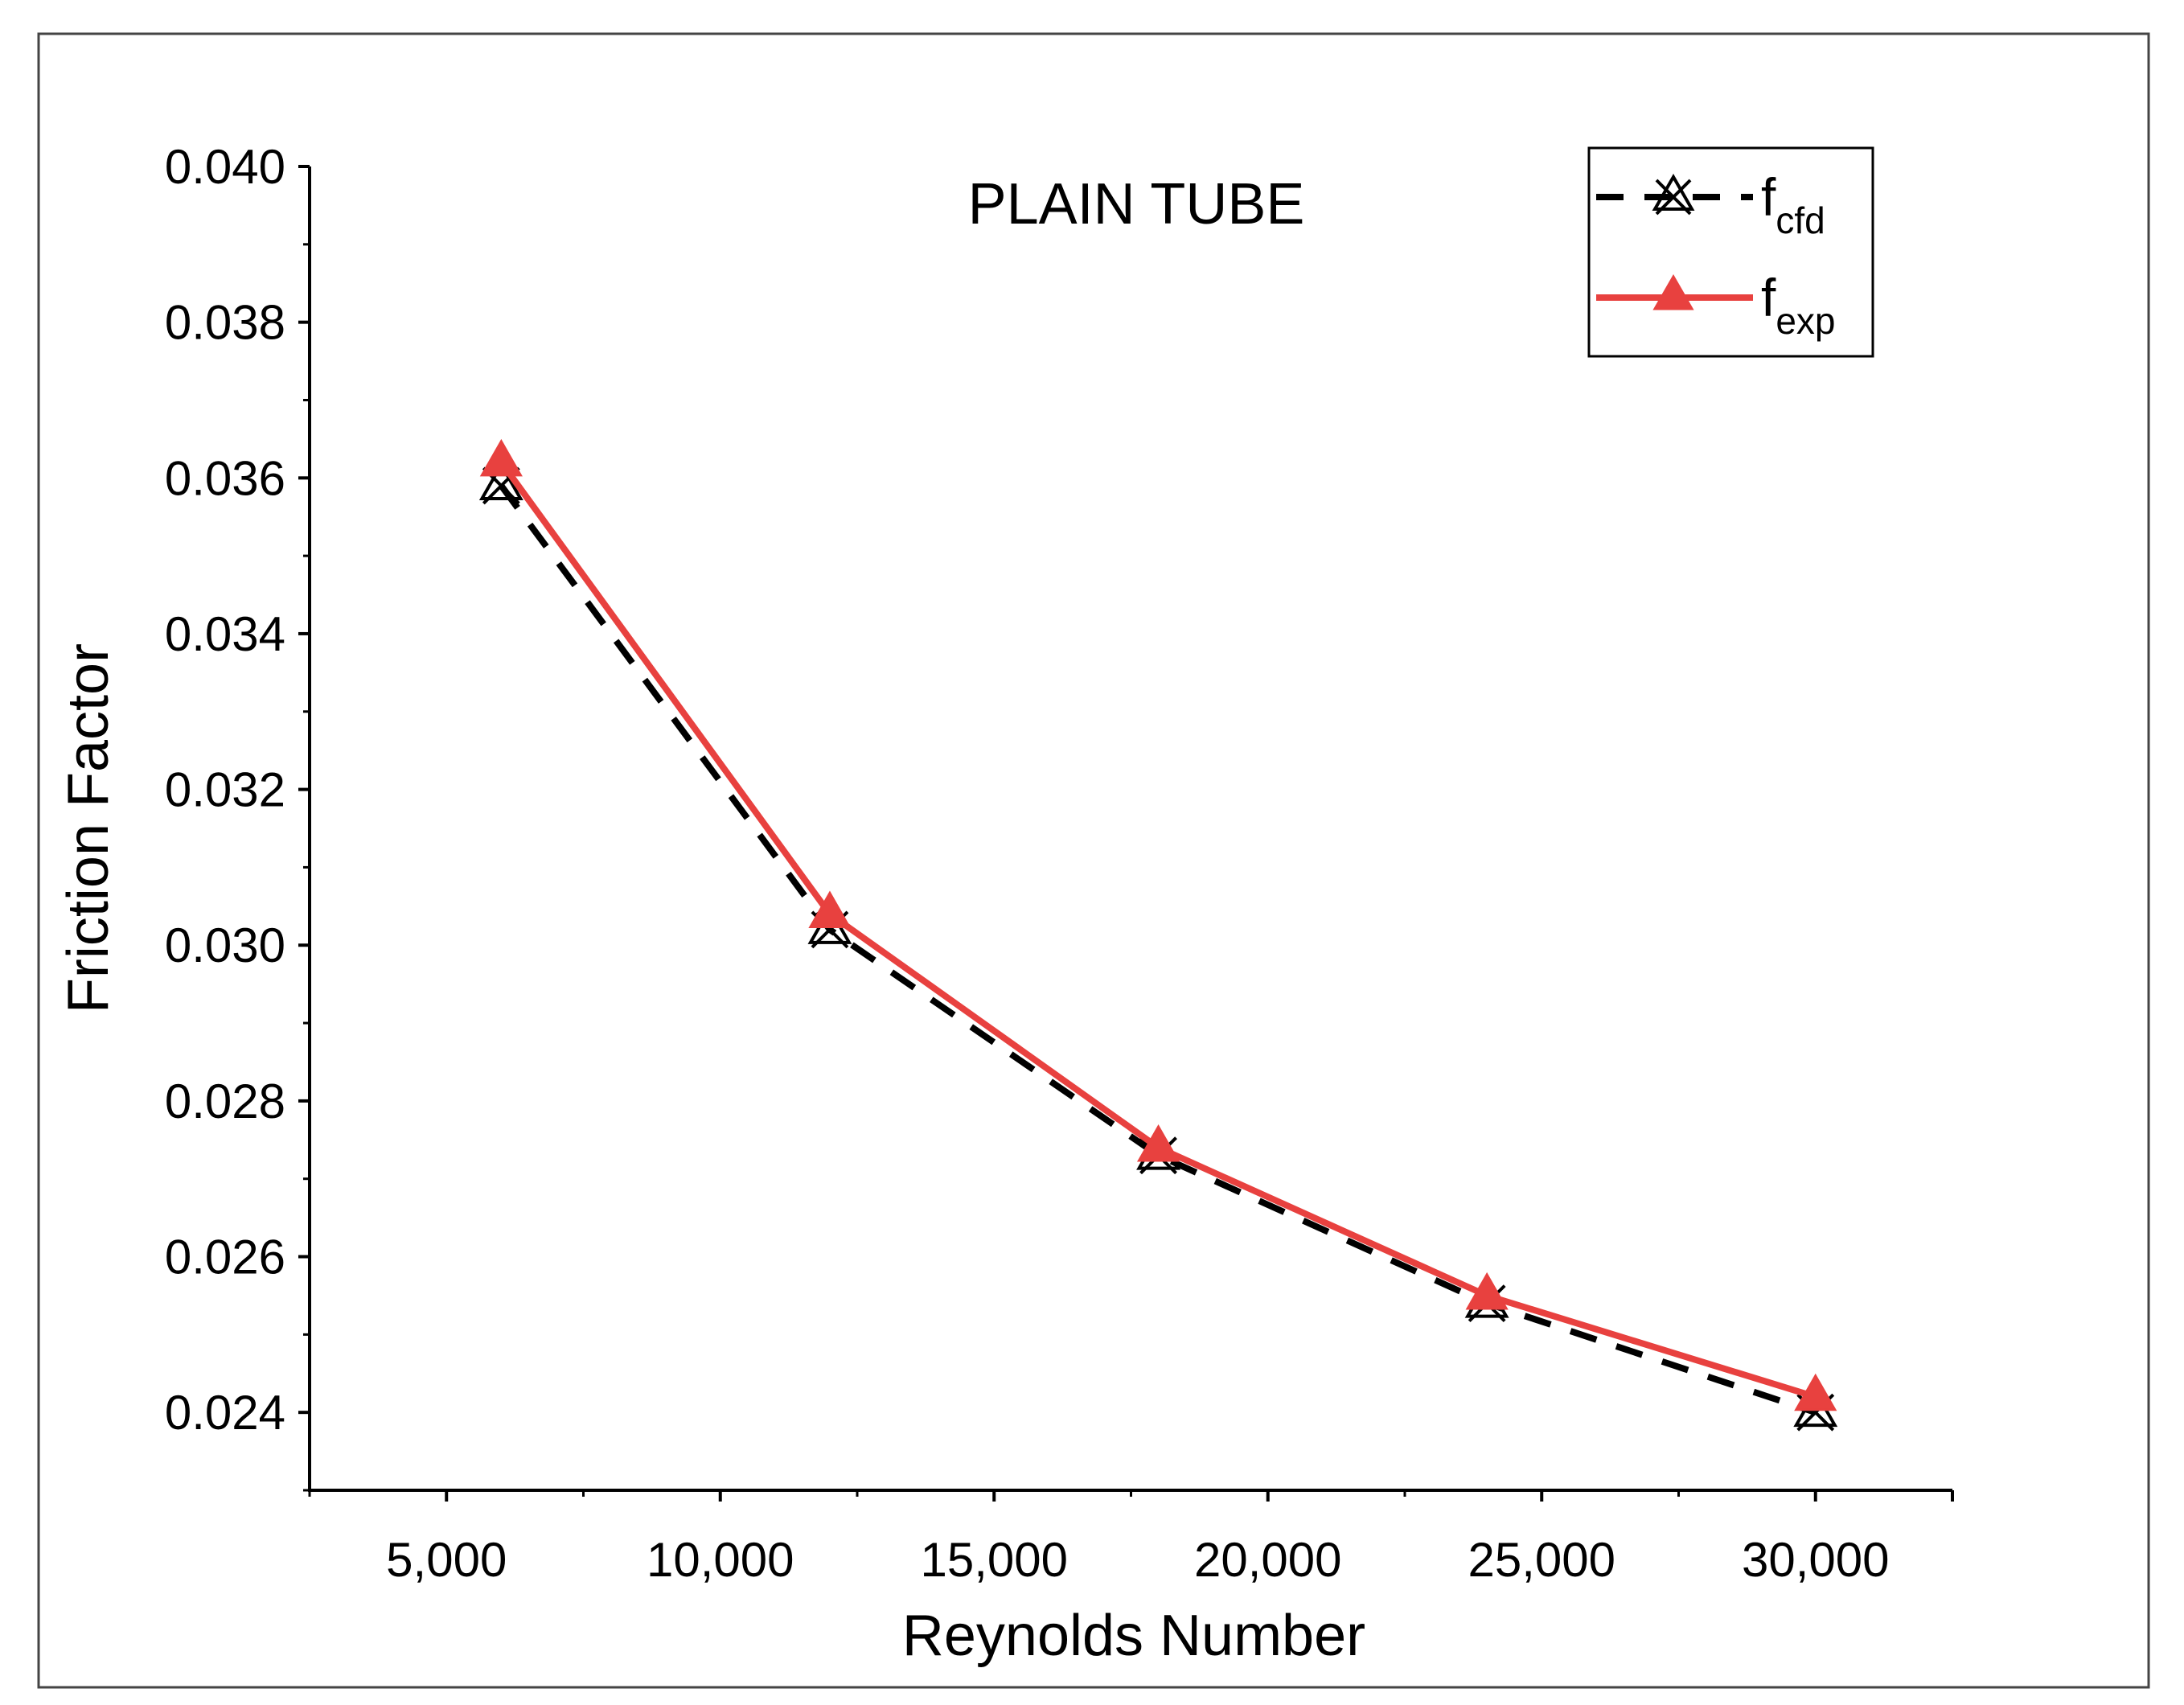  Describe the element at coordinates (1768, 297) in the screenshot. I see `legend-label-exp-main: f` at that location.